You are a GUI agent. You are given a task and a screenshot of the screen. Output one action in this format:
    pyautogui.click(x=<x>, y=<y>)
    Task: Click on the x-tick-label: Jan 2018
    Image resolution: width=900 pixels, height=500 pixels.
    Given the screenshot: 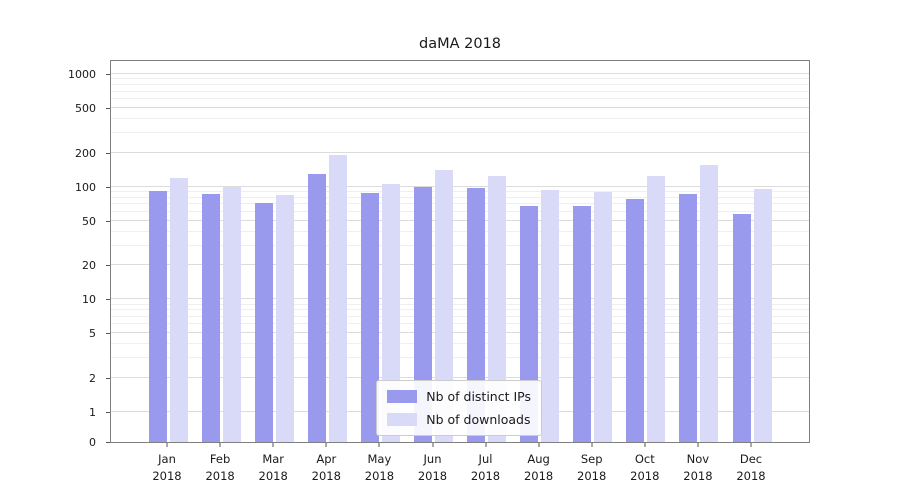 What is the action you would take?
    pyautogui.click(x=167, y=467)
    